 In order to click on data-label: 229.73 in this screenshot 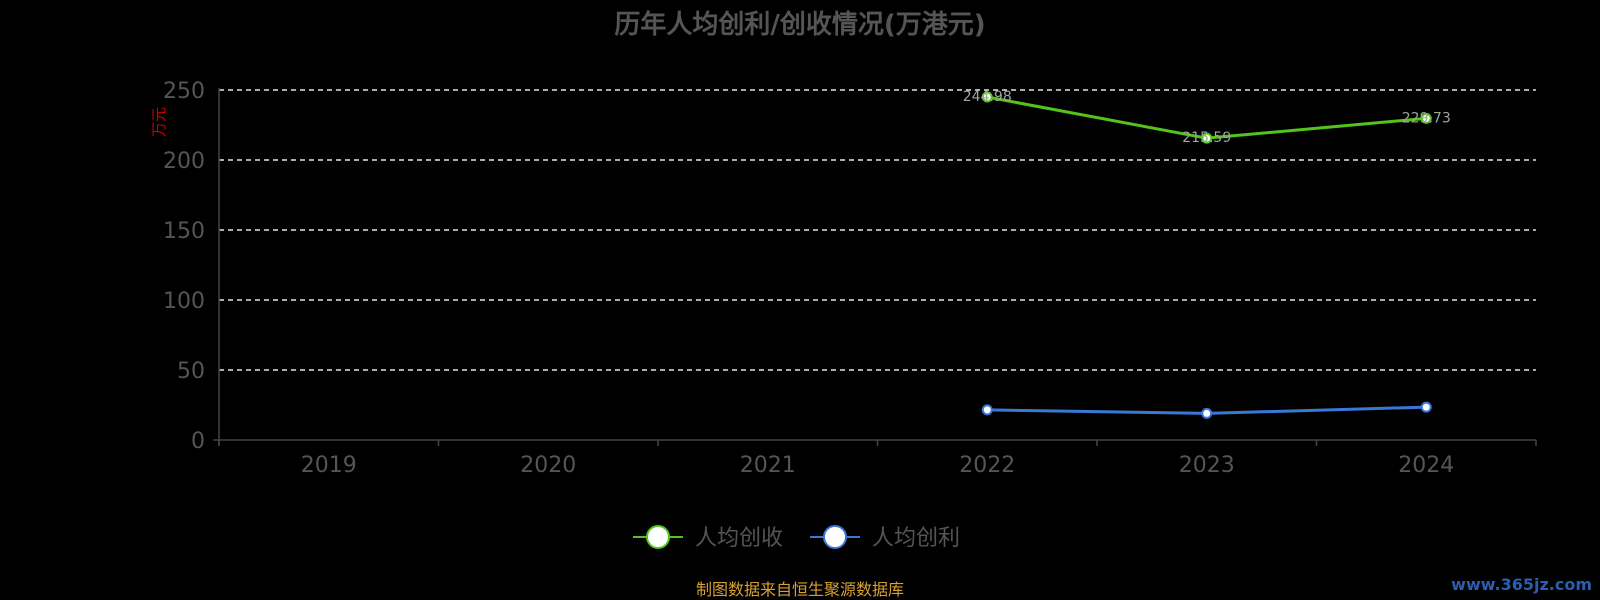, I will do `click(1426, 118)`.